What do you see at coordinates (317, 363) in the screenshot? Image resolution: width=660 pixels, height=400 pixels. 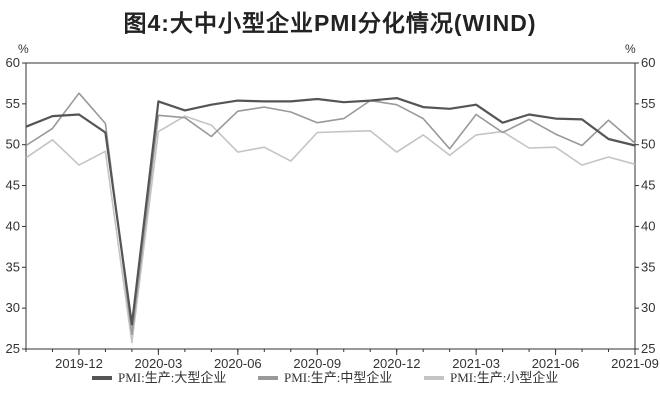 I see `x-tick-label: 2020-09` at bounding box center [317, 363].